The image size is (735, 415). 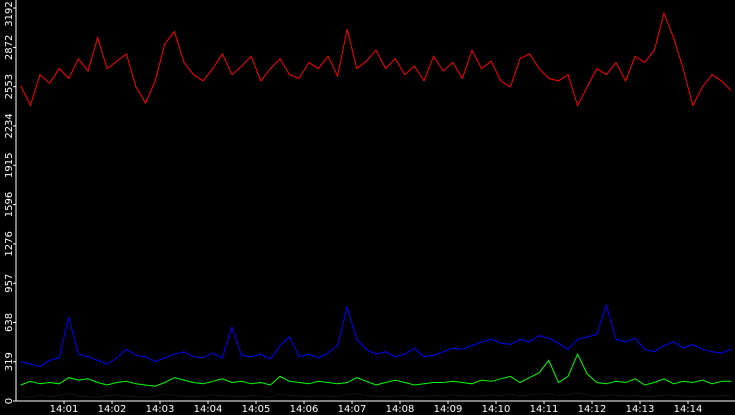 What do you see at coordinates (9, 283) in the screenshot?
I see `y-tick-label: 957` at bounding box center [9, 283].